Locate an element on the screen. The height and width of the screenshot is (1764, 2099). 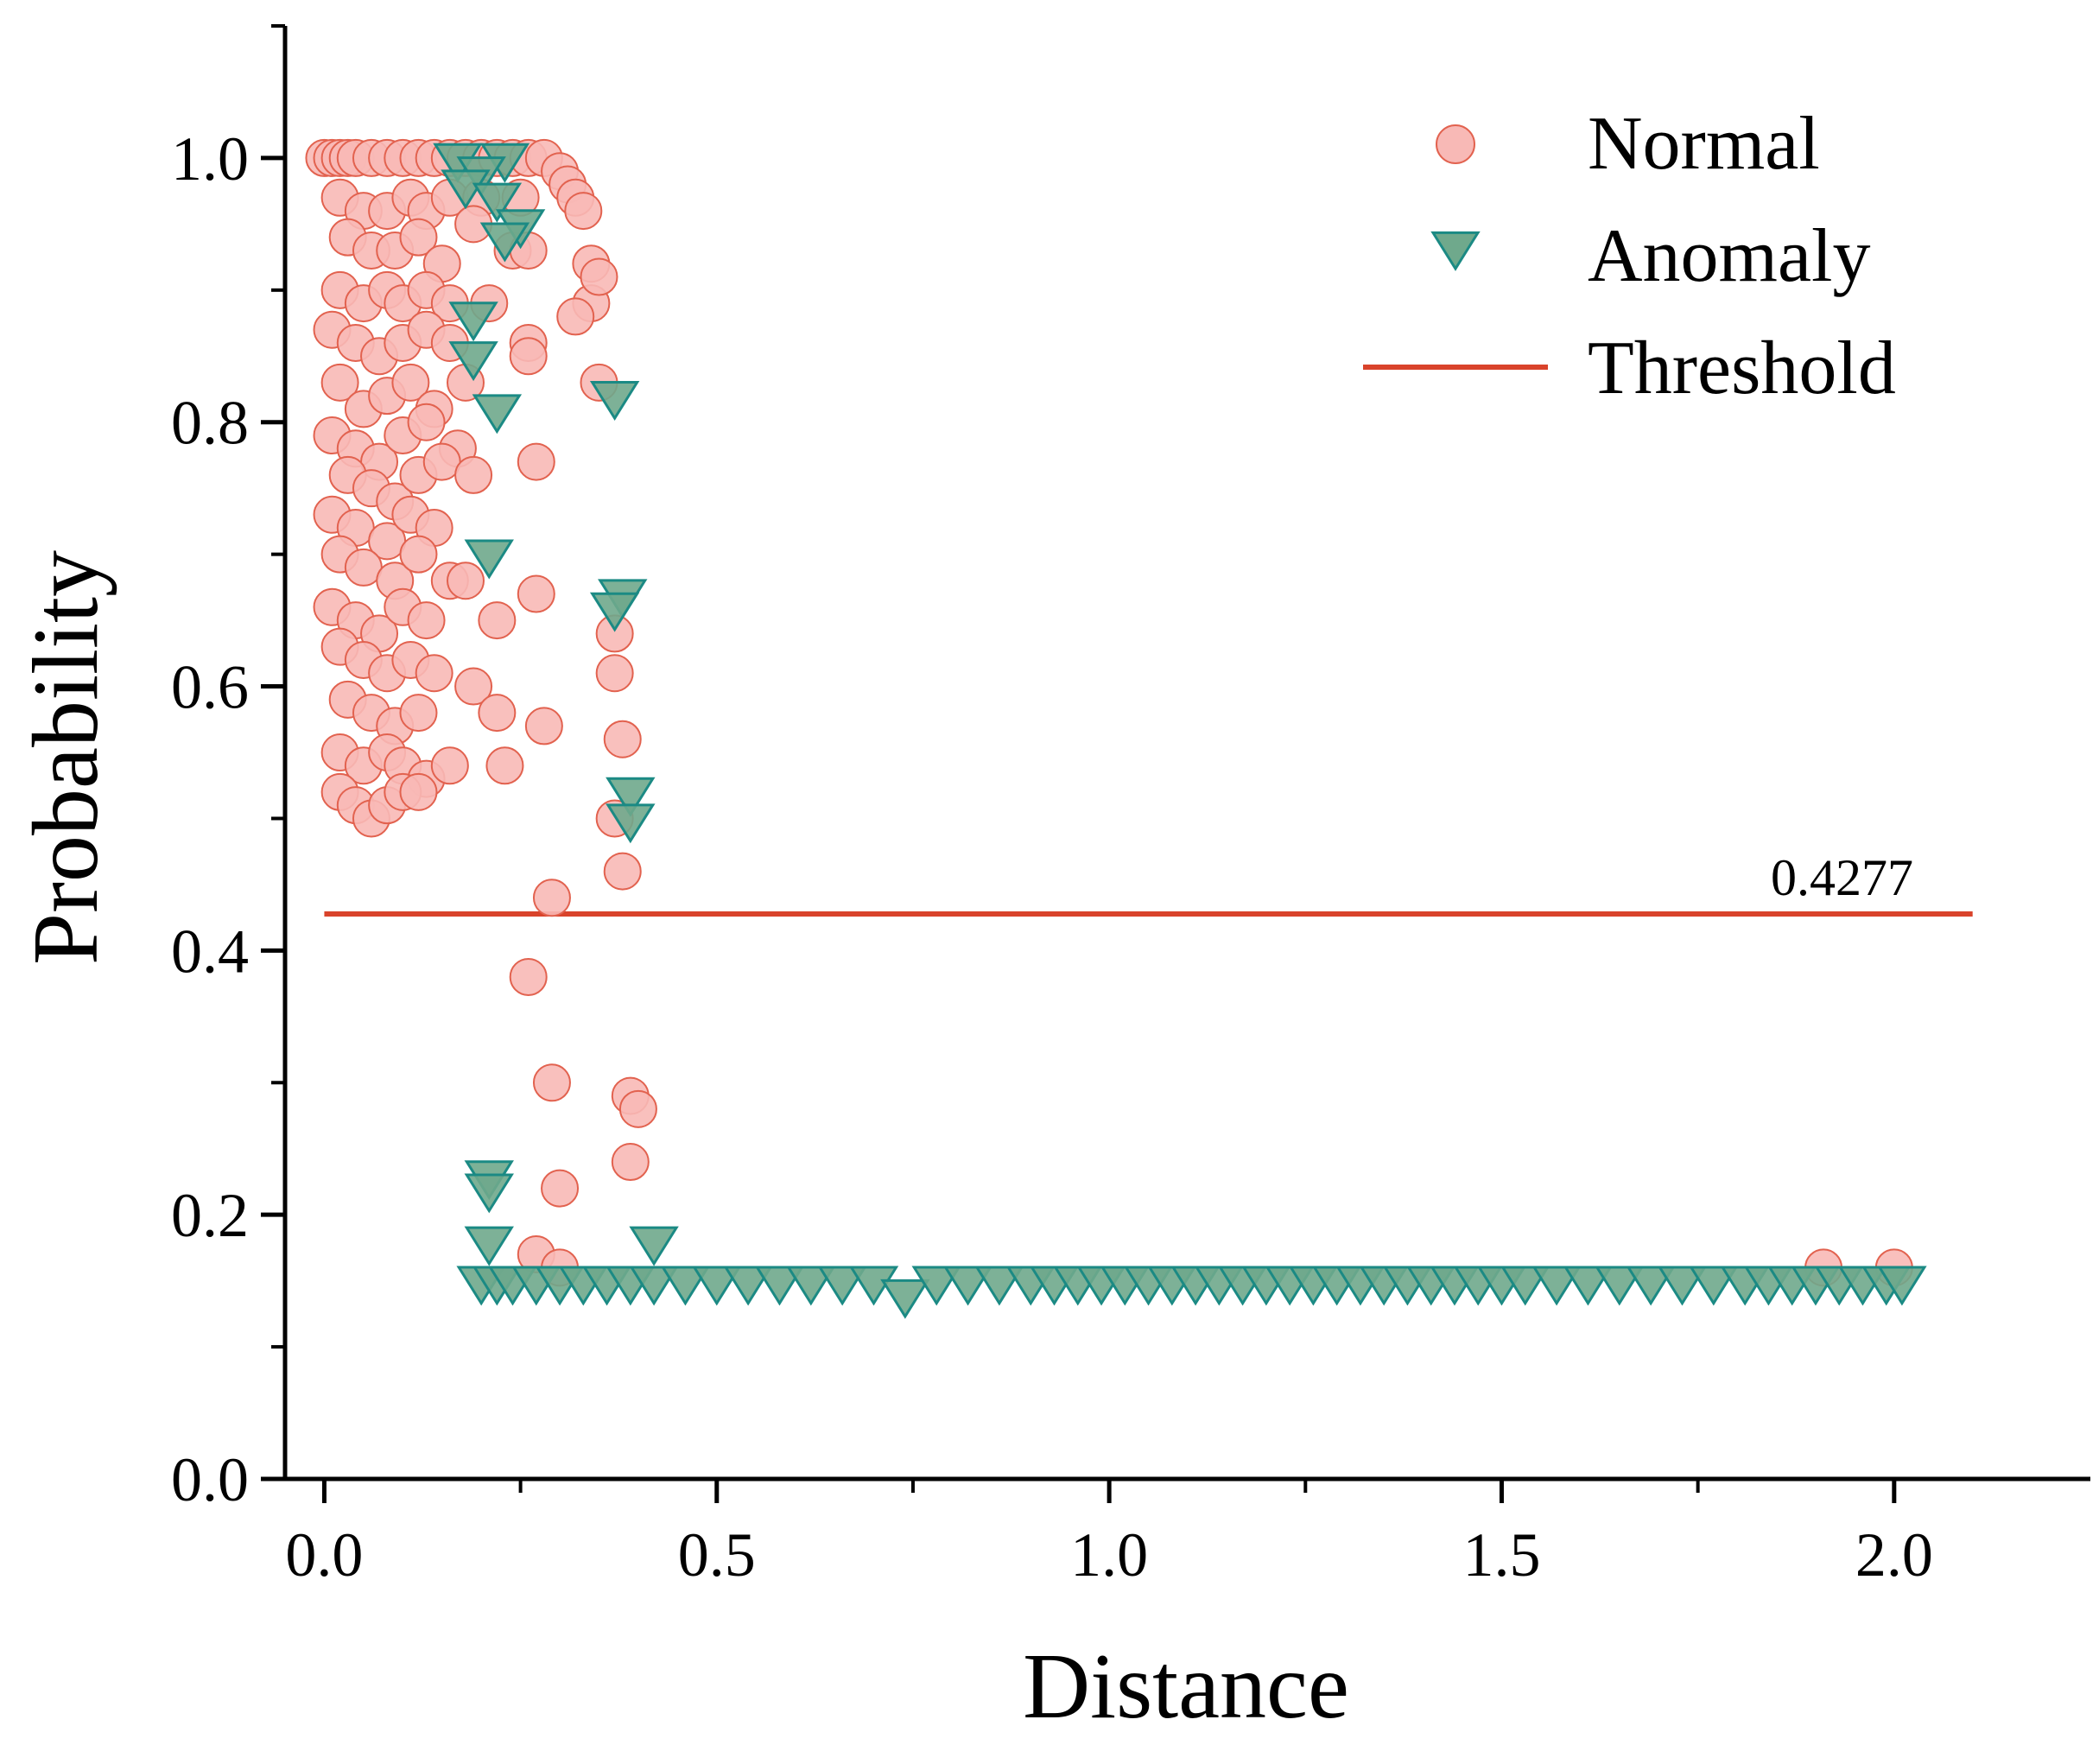
y-tick-label: 1.0 is located at coordinates (210, 159).